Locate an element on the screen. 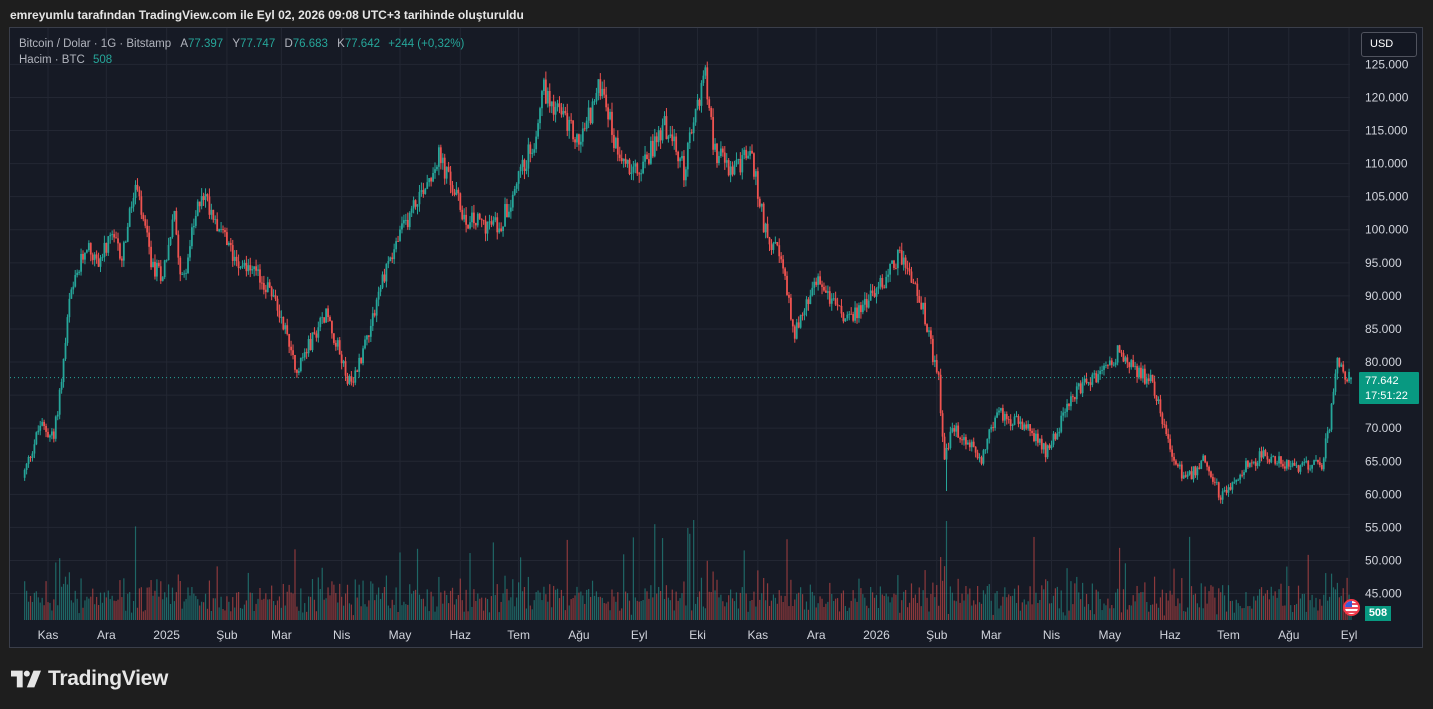 The image size is (1433, 709). us-flag-icon is located at coordinates (1351, 607).